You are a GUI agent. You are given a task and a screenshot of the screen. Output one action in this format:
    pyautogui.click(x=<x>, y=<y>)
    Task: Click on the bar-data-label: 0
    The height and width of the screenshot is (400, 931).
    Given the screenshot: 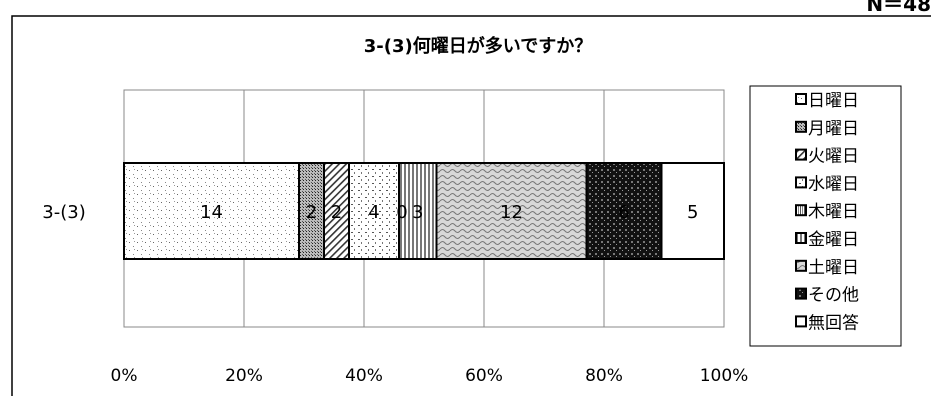 What is the action you would take?
    pyautogui.click(x=401, y=212)
    